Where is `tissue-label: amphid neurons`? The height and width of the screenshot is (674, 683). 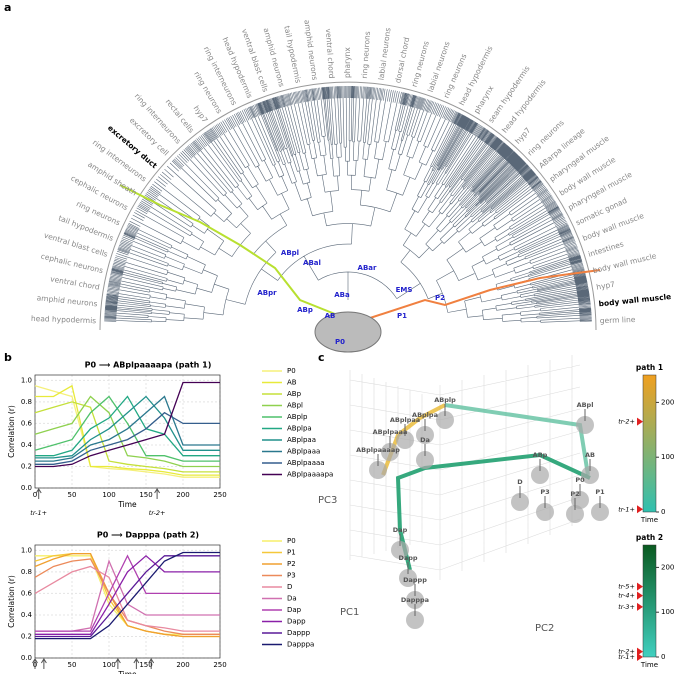
tissue-label: amphid neurons is located at coordinates (67, 300).